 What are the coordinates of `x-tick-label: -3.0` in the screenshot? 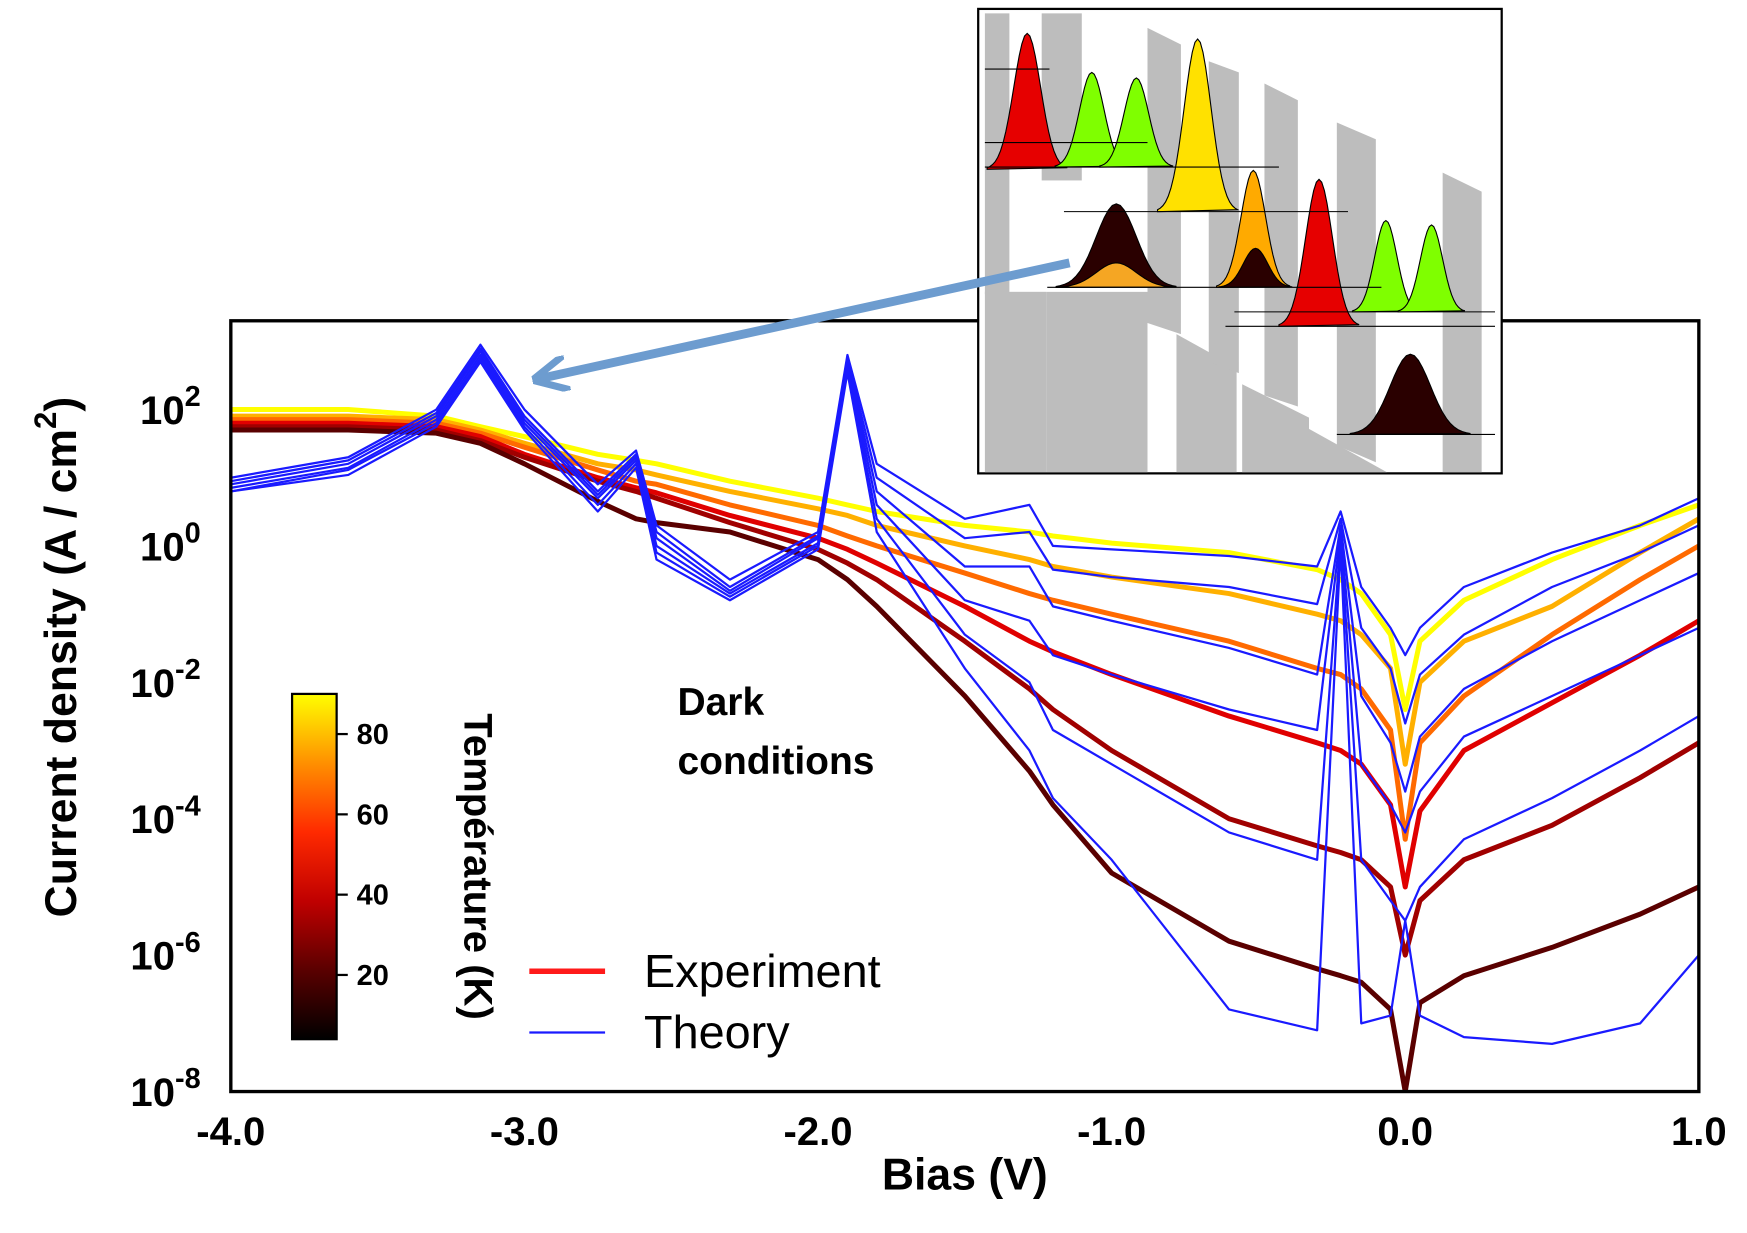 It's located at (524, 1132).